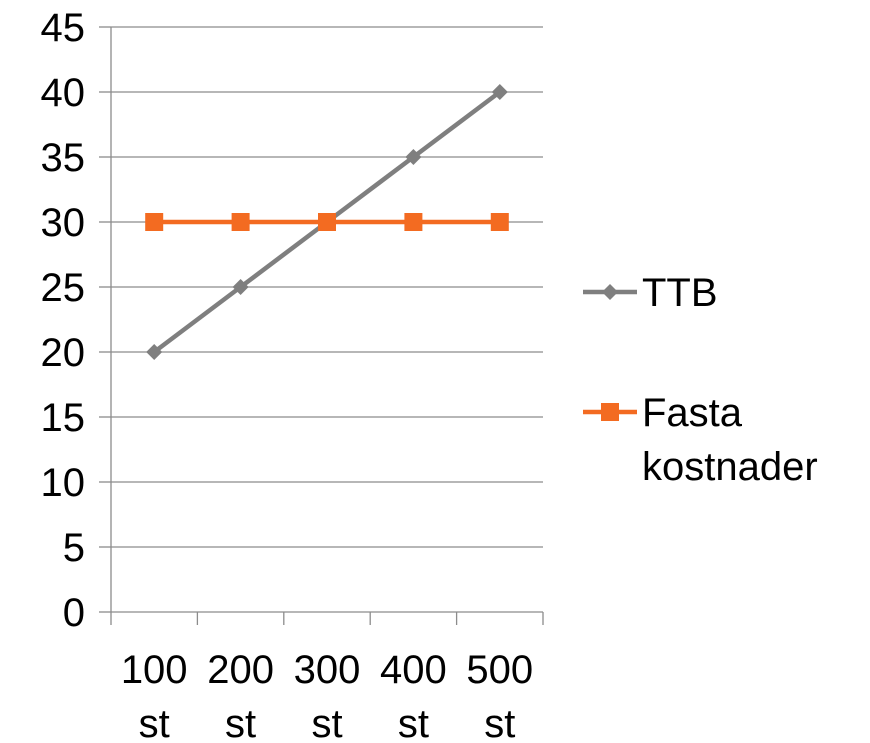  I want to click on legend-item: Fasta kostnader, so click(700, 440).